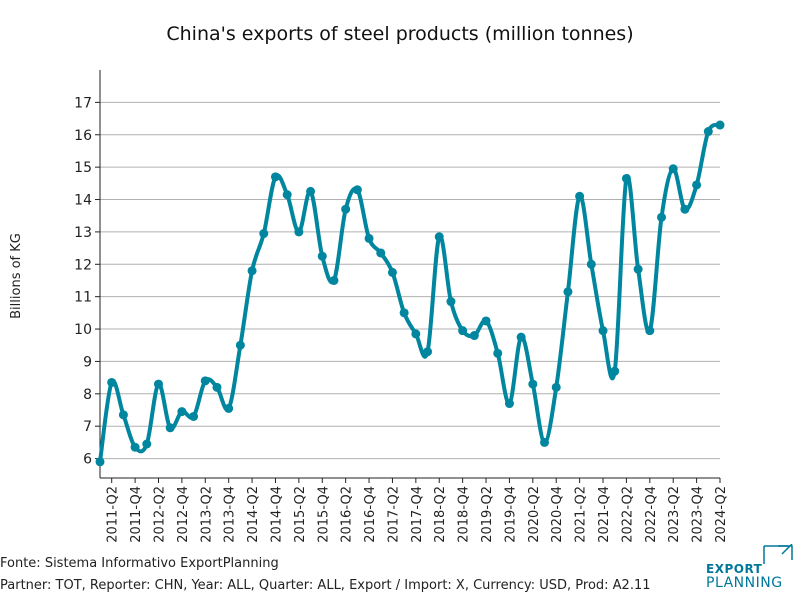 The height and width of the screenshot is (600, 800). I want to click on x-tick-label-2017-Q4: 2017-Q4, so click(417, 514).